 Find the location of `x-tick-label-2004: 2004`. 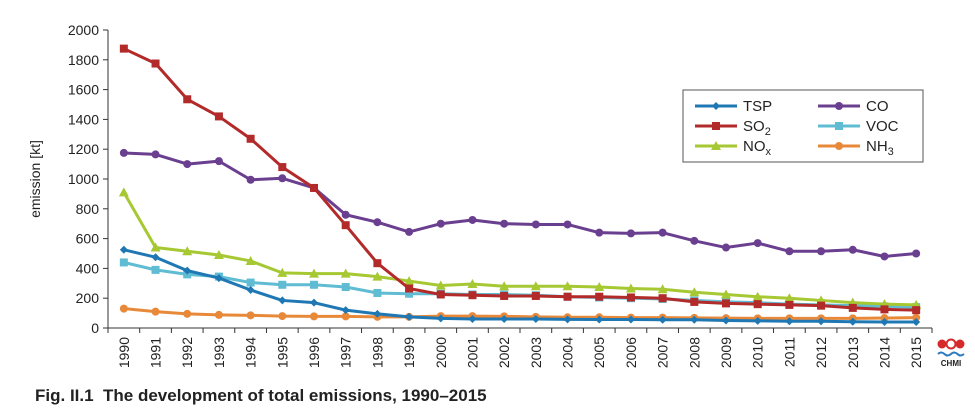

x-tick-label-2004: 2004 is located at coordinates (568, 352).